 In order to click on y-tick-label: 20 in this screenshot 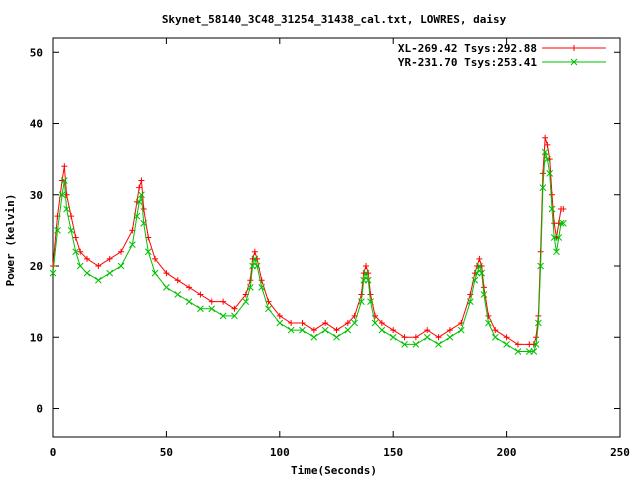, I will do `click(36, 266)`.